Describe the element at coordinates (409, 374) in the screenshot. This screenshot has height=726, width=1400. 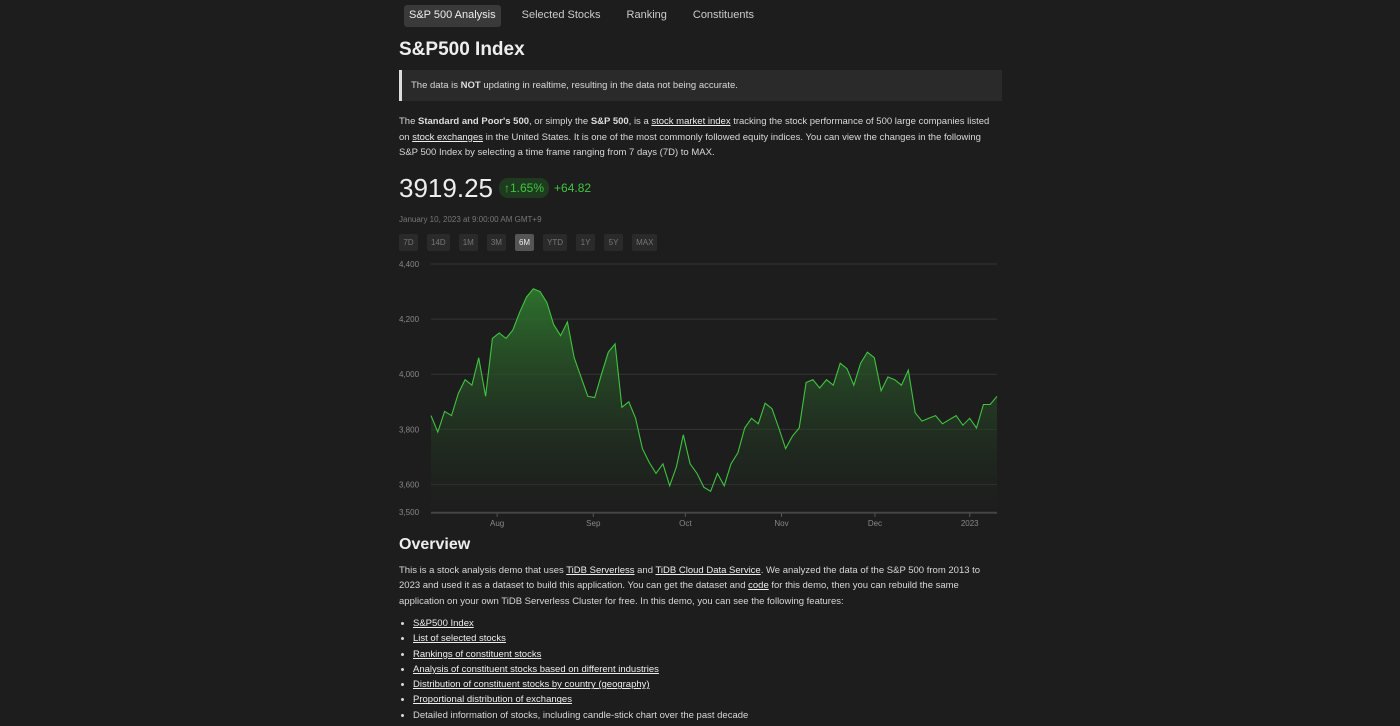
I see `y-tick-label: 4,000` at that location.